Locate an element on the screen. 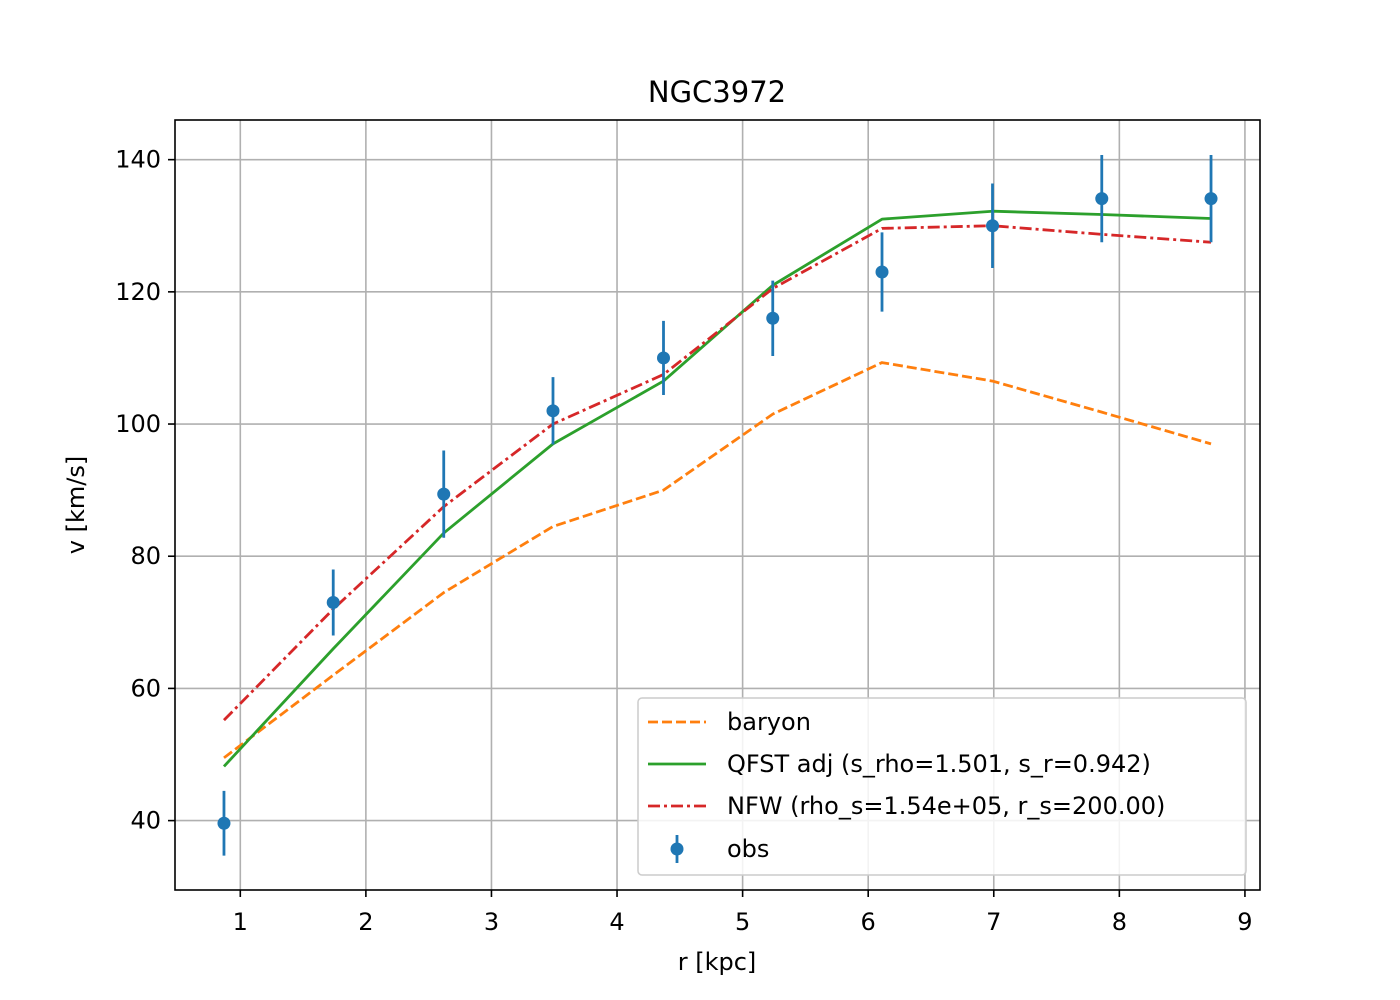 The height and width of the screenshot is (1000, 1400). x-tick-label: 1 is located at coordinates (240, 922).